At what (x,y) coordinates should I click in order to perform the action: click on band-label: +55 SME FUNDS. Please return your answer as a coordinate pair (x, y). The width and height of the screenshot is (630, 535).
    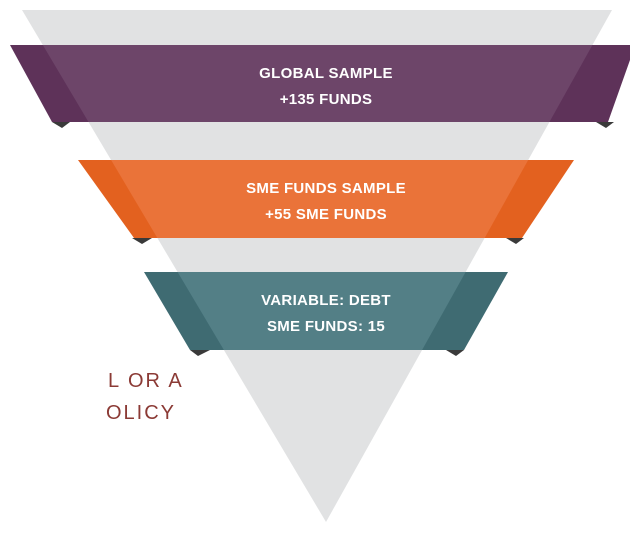
    Looking at the image, I should click on (326, 214).